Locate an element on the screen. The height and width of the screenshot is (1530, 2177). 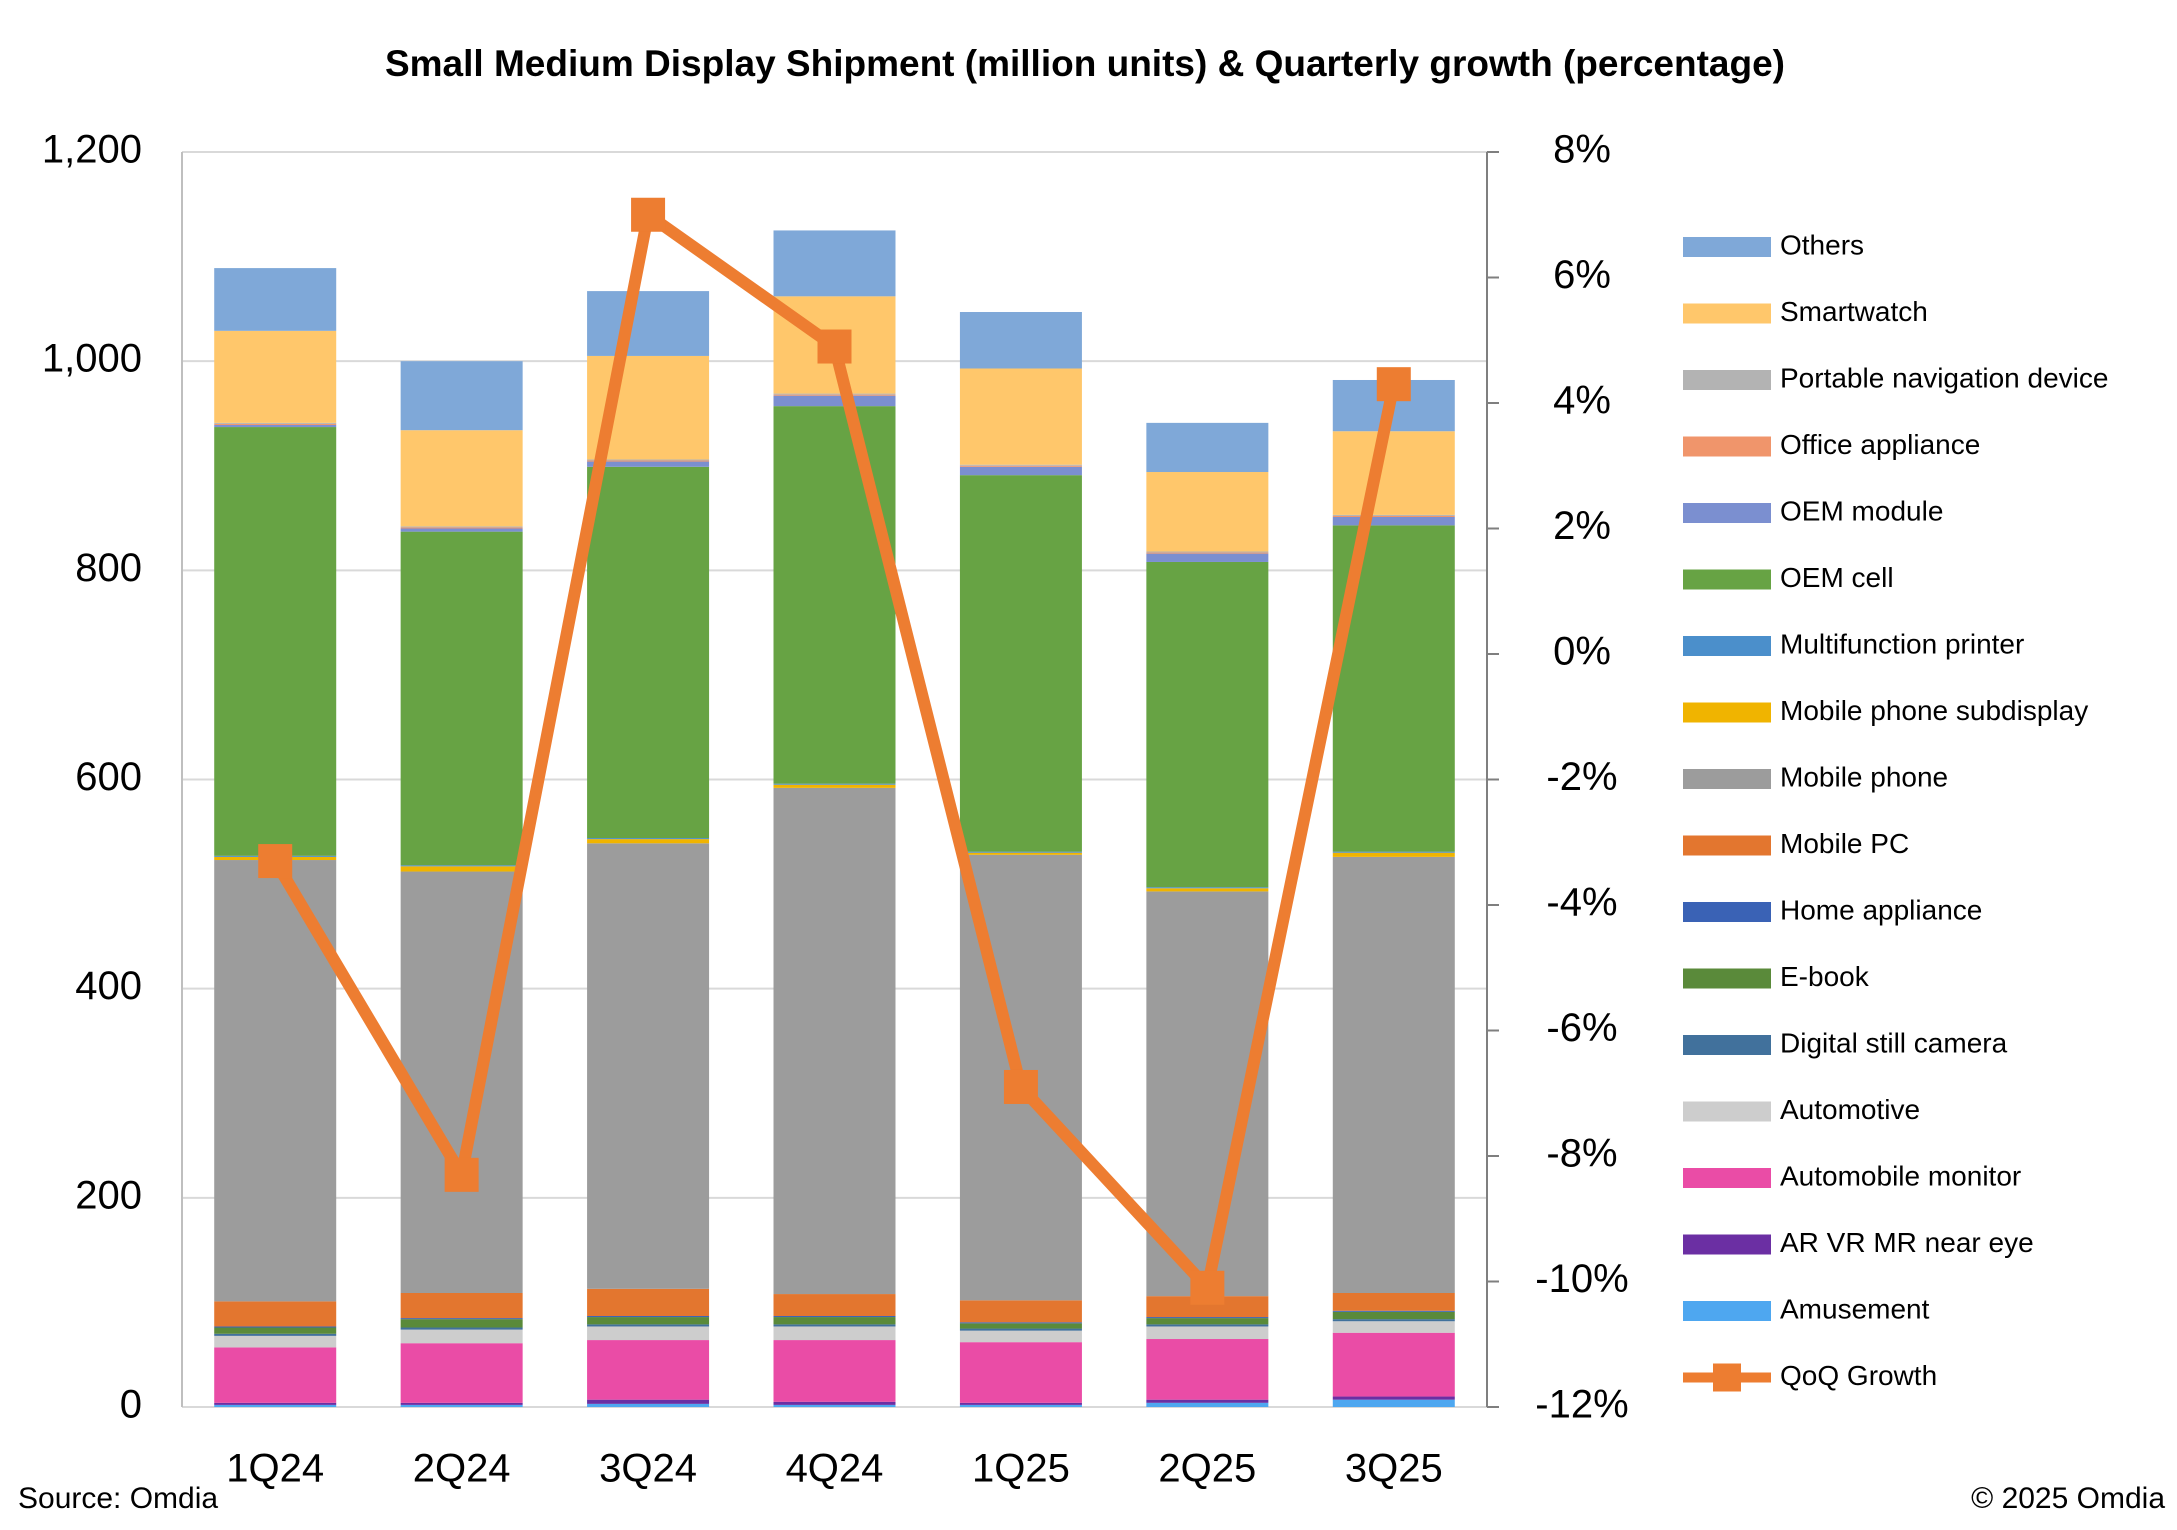
y2-tick-label: -6% is located at coordinates (1581, 1028).